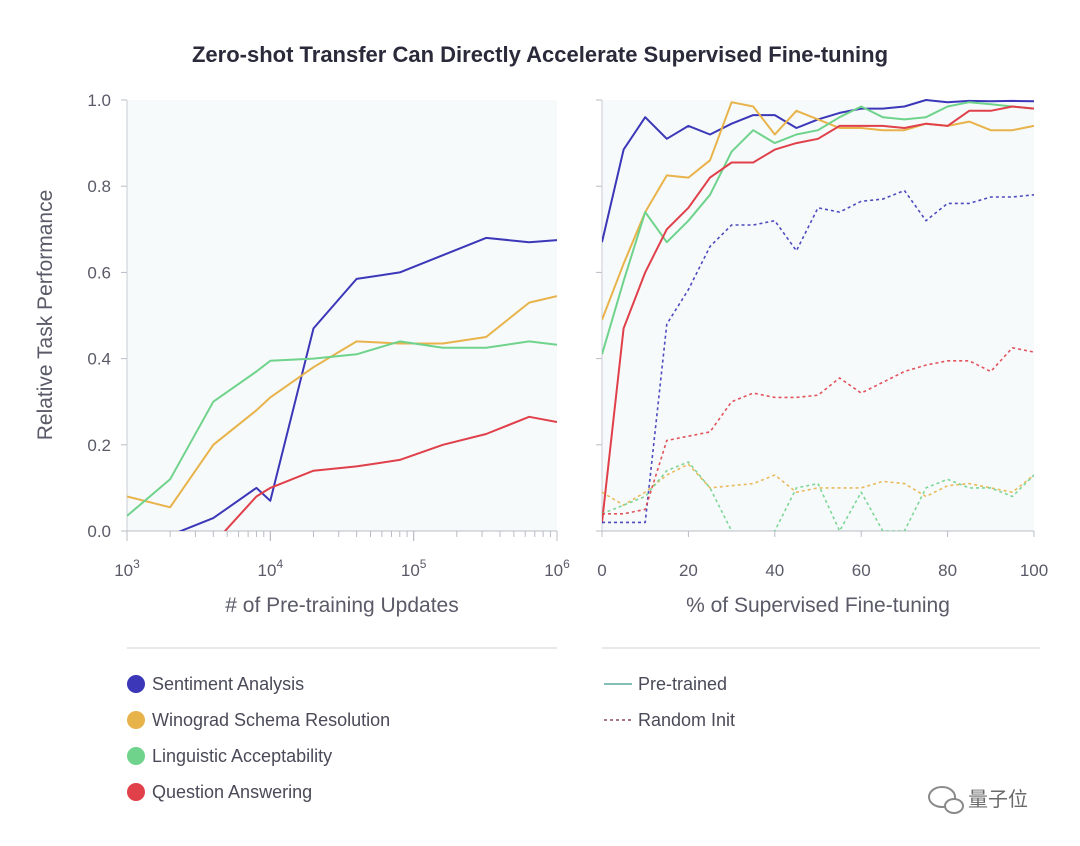 The image size is (1080, 846). I want to click on legend-label-winograd: Winograd Schema Resolution, so click(271, 720).